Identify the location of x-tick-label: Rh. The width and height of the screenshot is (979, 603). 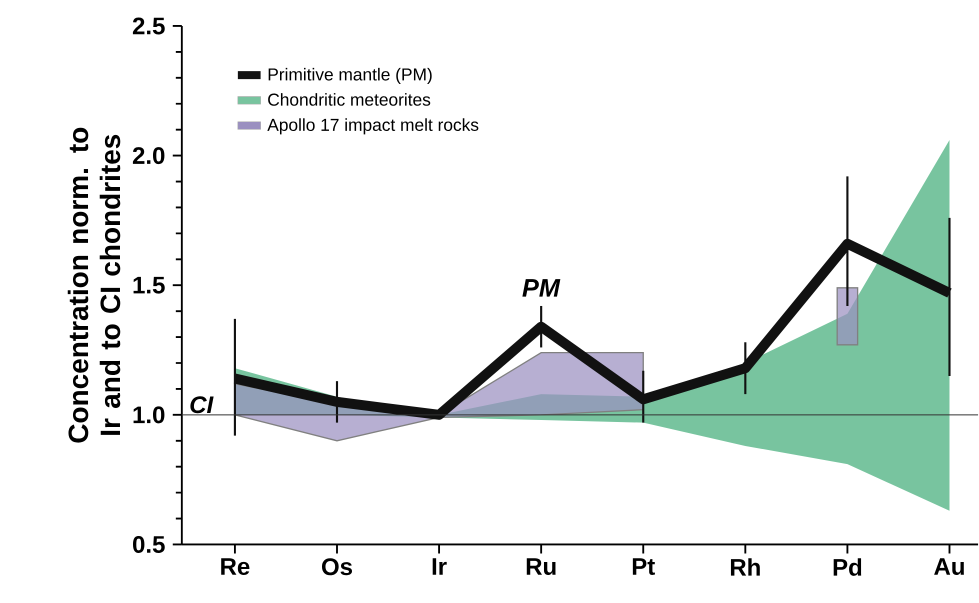
(745, 567).